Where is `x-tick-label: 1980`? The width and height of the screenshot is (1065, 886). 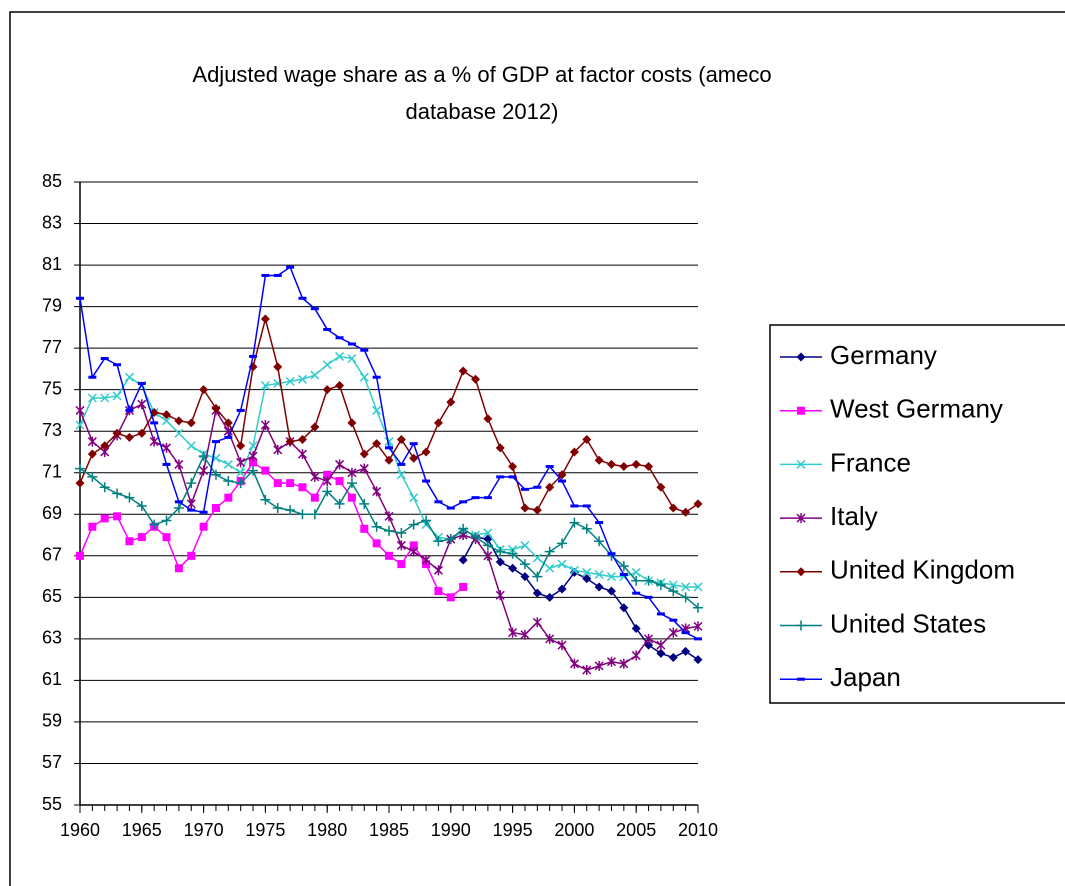
x-tick-label: 1980 is located at coordinates (327, 830).